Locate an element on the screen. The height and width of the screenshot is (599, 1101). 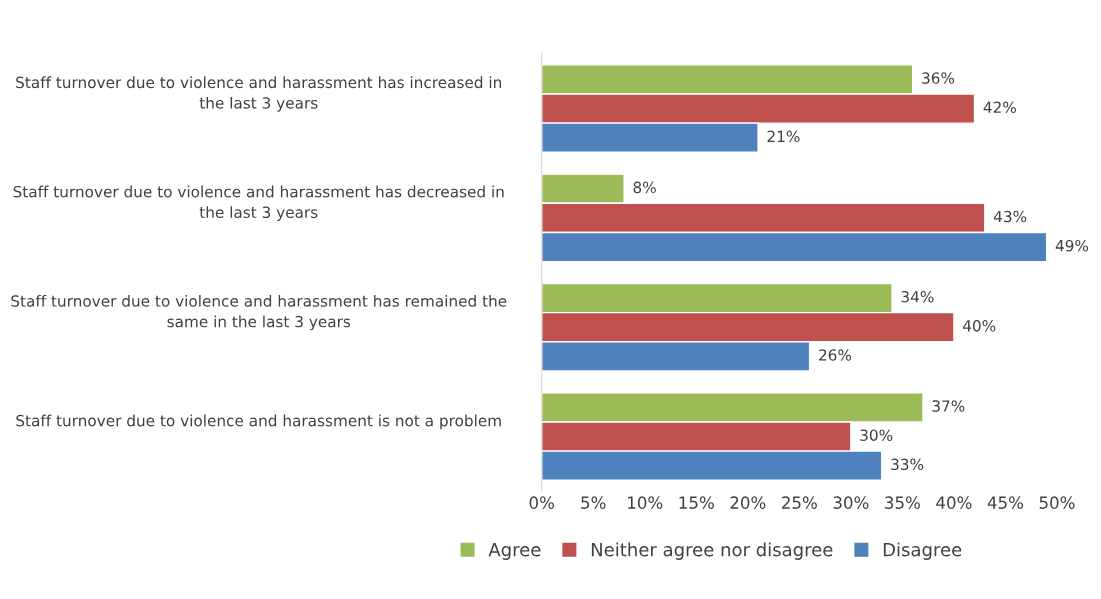
data-label: 21% is located at coordinates (783, 136).